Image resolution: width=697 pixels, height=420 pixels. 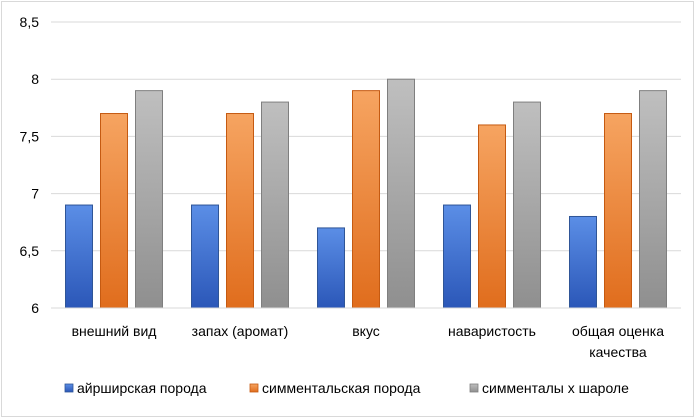 What do you see at coordinates (142, 388) in the screenshot?
I see `legend-label: айрширская порода` at bounding box center [142, 388].